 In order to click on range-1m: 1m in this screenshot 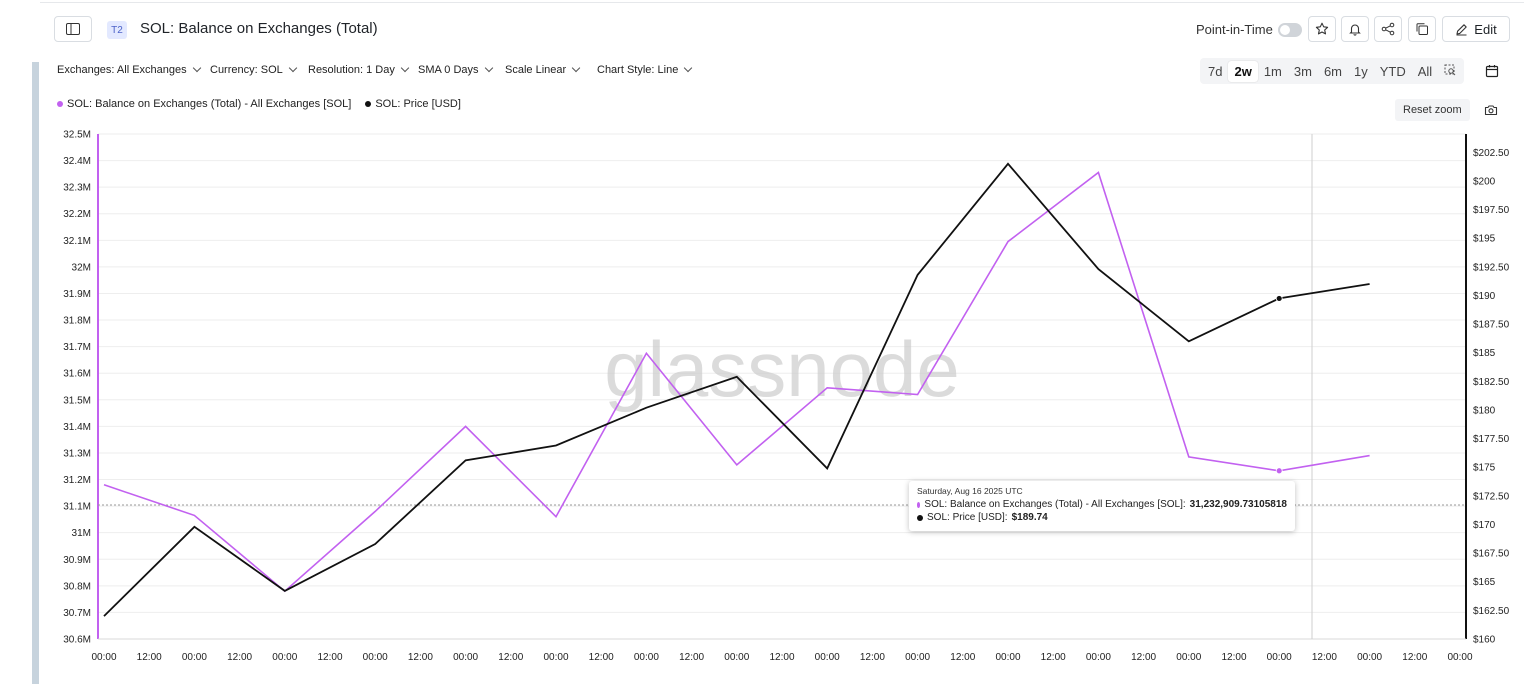, I will do `click(1272, 71)`.